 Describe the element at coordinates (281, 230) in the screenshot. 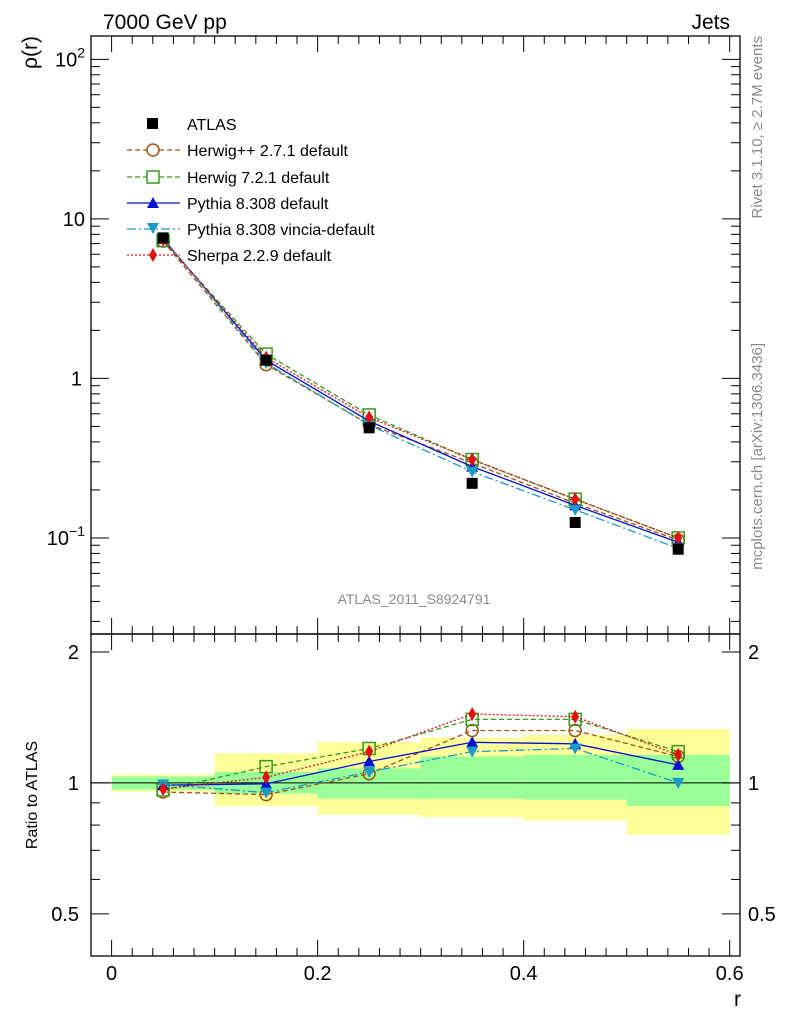

I see `legend-label-vincia: Pythia 8.308 vincia-default` at that location.